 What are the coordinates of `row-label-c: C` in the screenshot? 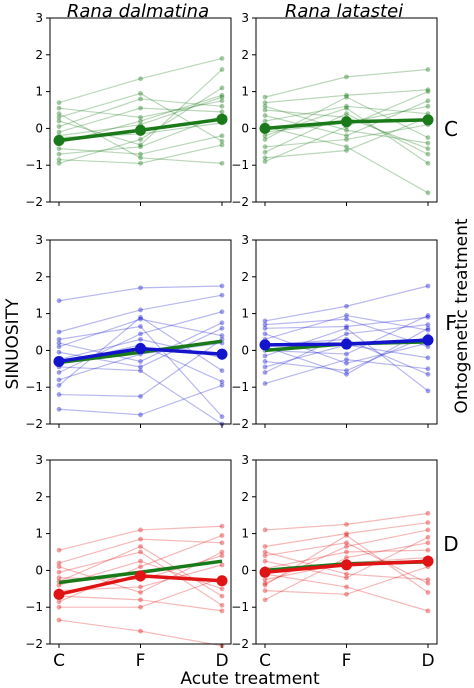 It's located at (451, 129).